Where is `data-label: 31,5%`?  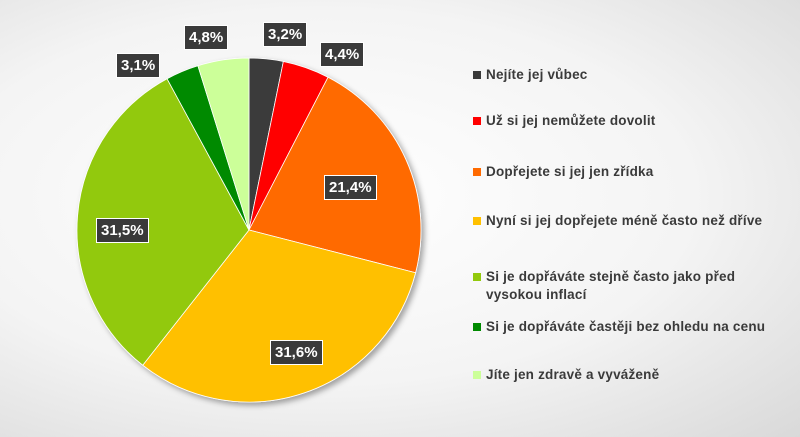 data-label: 31,5% is located at coordinates (122, 230).